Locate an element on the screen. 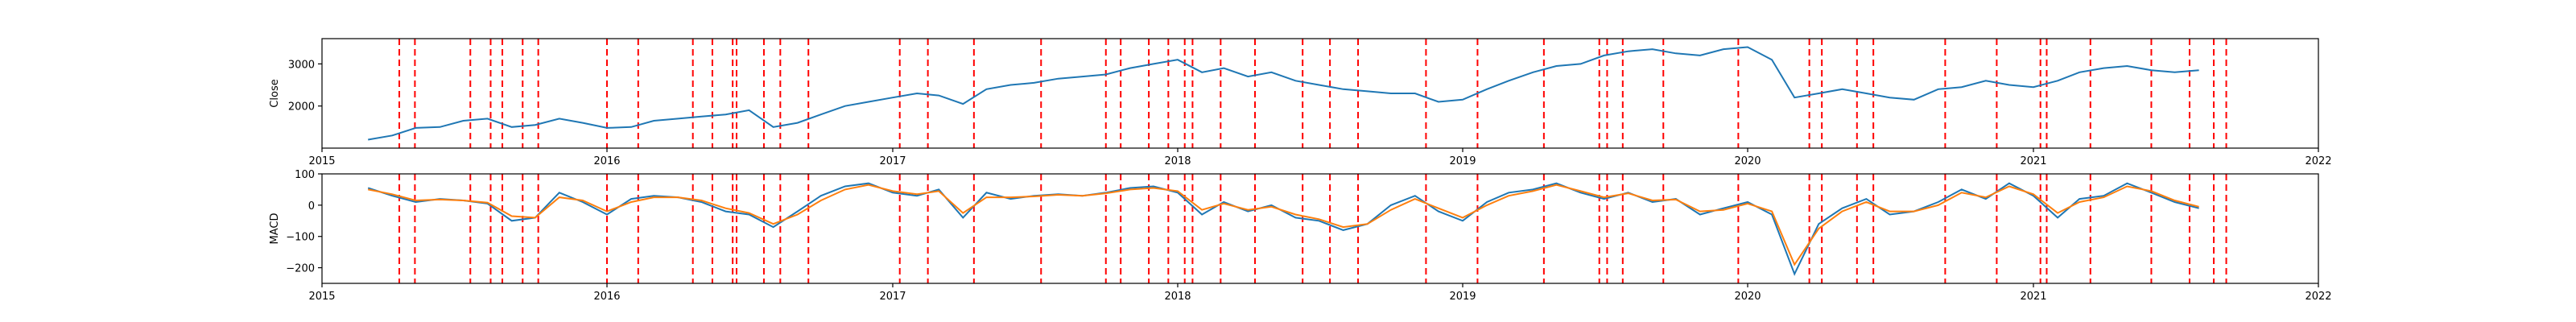 This screenshot has width=2576, height=322. y-tick-label: −100 is located at coordinates (300, 238).